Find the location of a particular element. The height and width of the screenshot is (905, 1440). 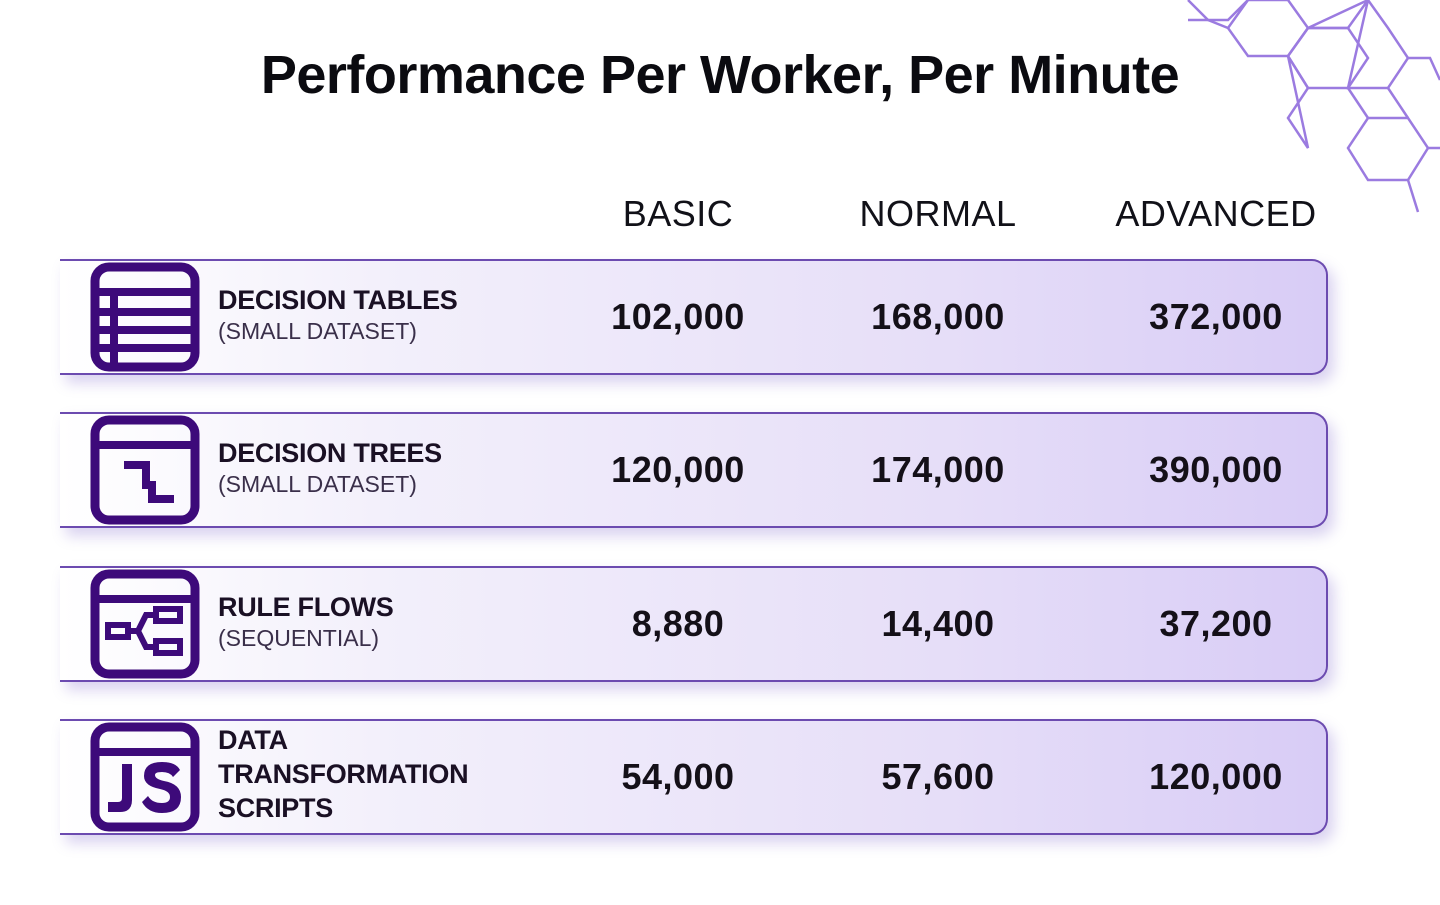

row-label: RULE FLOWS (SEQUENTIAL) is located at coordinates (388, 621).